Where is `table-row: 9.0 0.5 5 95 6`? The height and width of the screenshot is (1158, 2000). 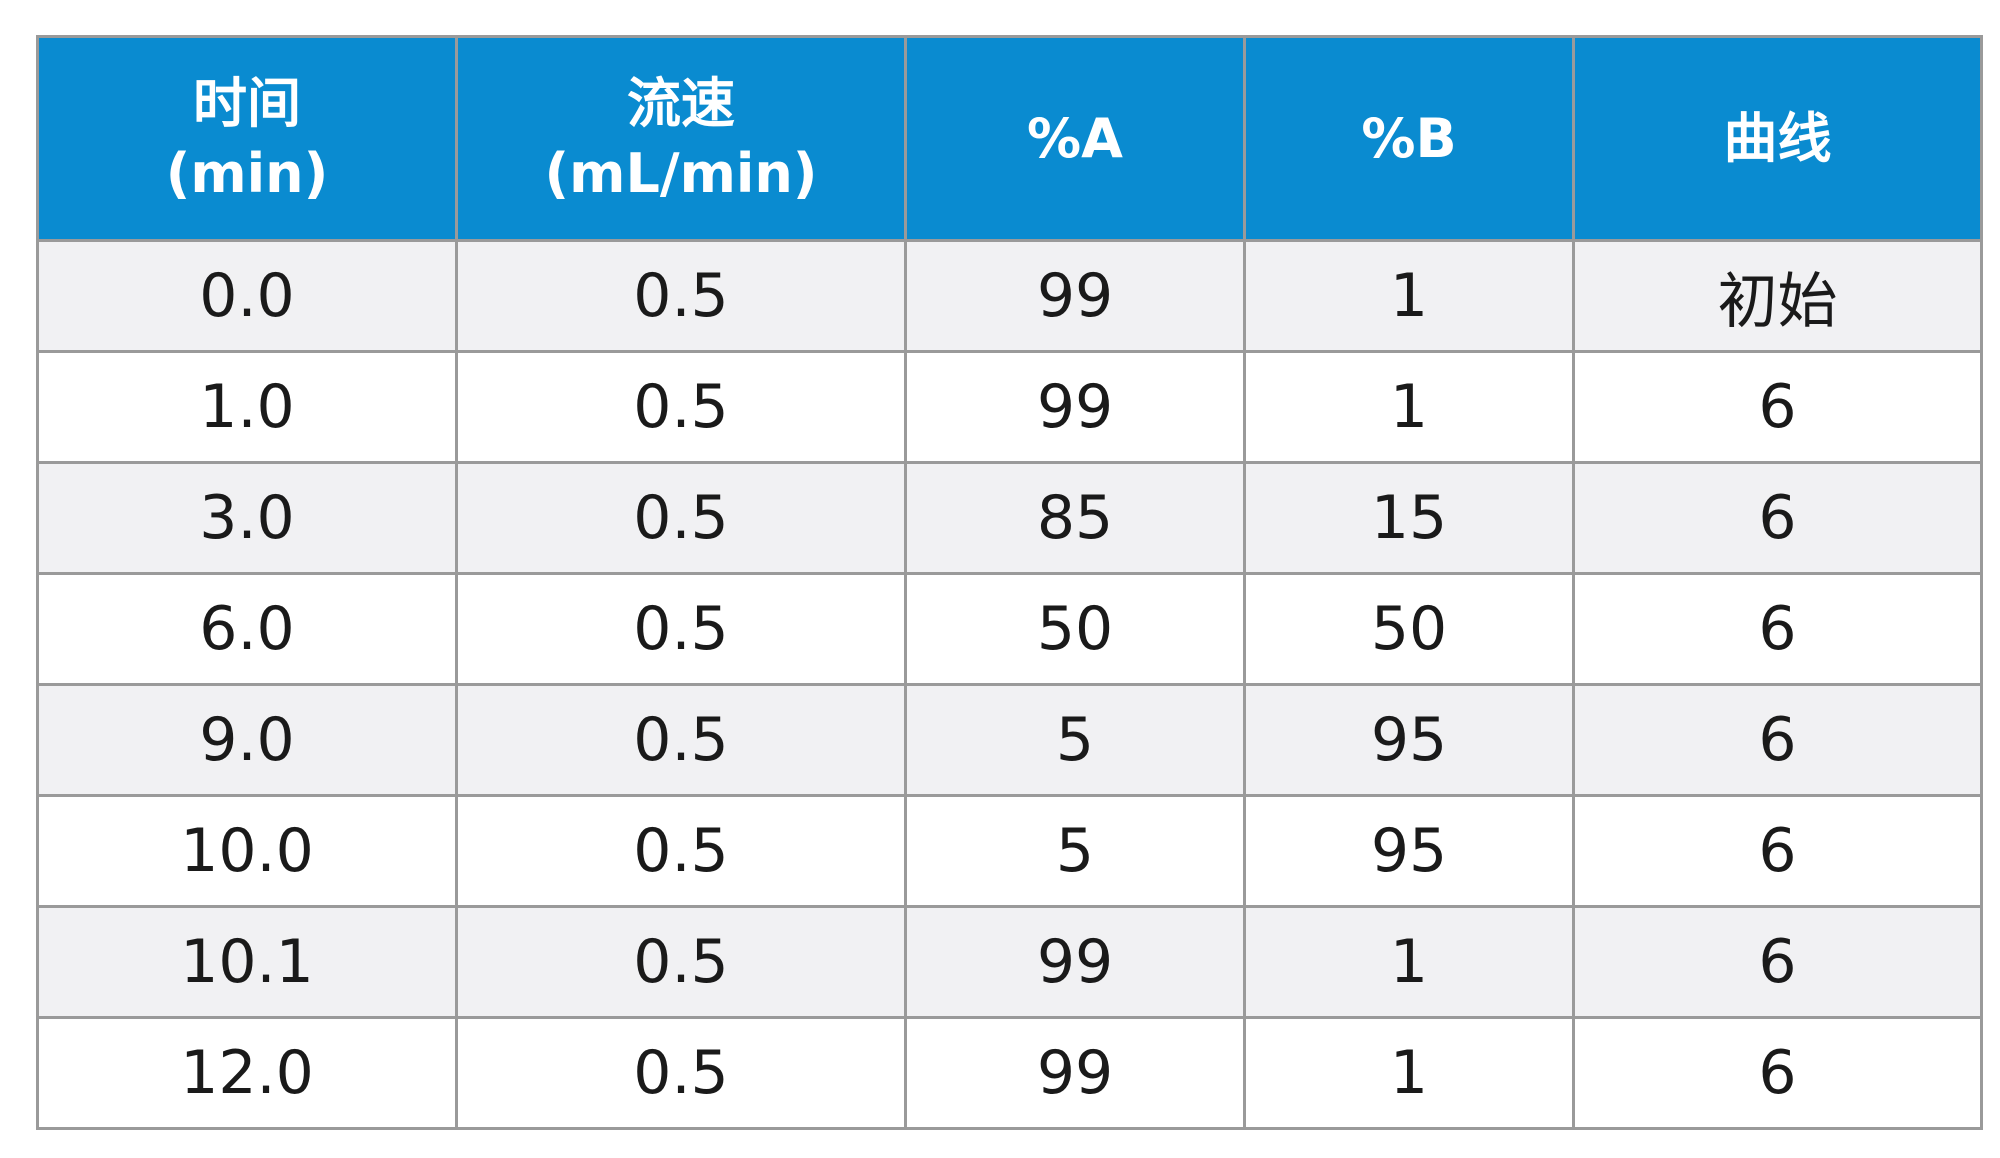
table-row: 9.0 0.5 5 95 6 is located at coordinates (1009, 740).